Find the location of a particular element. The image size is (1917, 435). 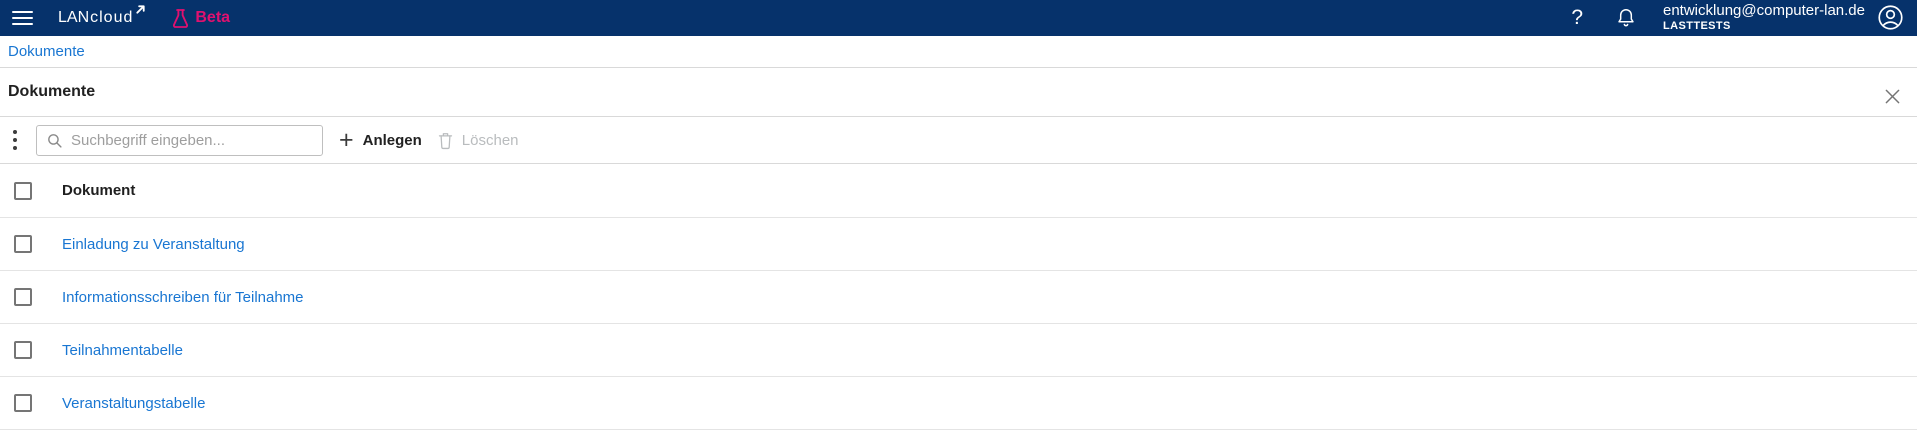

help-icon: ? is located at coordinates (1577, 18).